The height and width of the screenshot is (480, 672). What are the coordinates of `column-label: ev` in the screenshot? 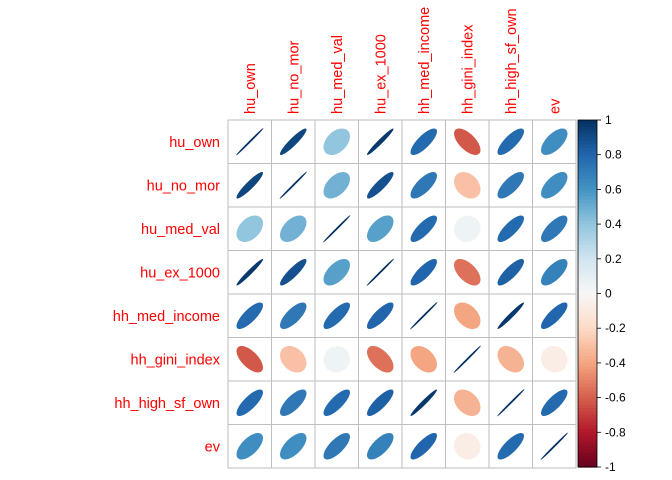 It's located at (555, 106).